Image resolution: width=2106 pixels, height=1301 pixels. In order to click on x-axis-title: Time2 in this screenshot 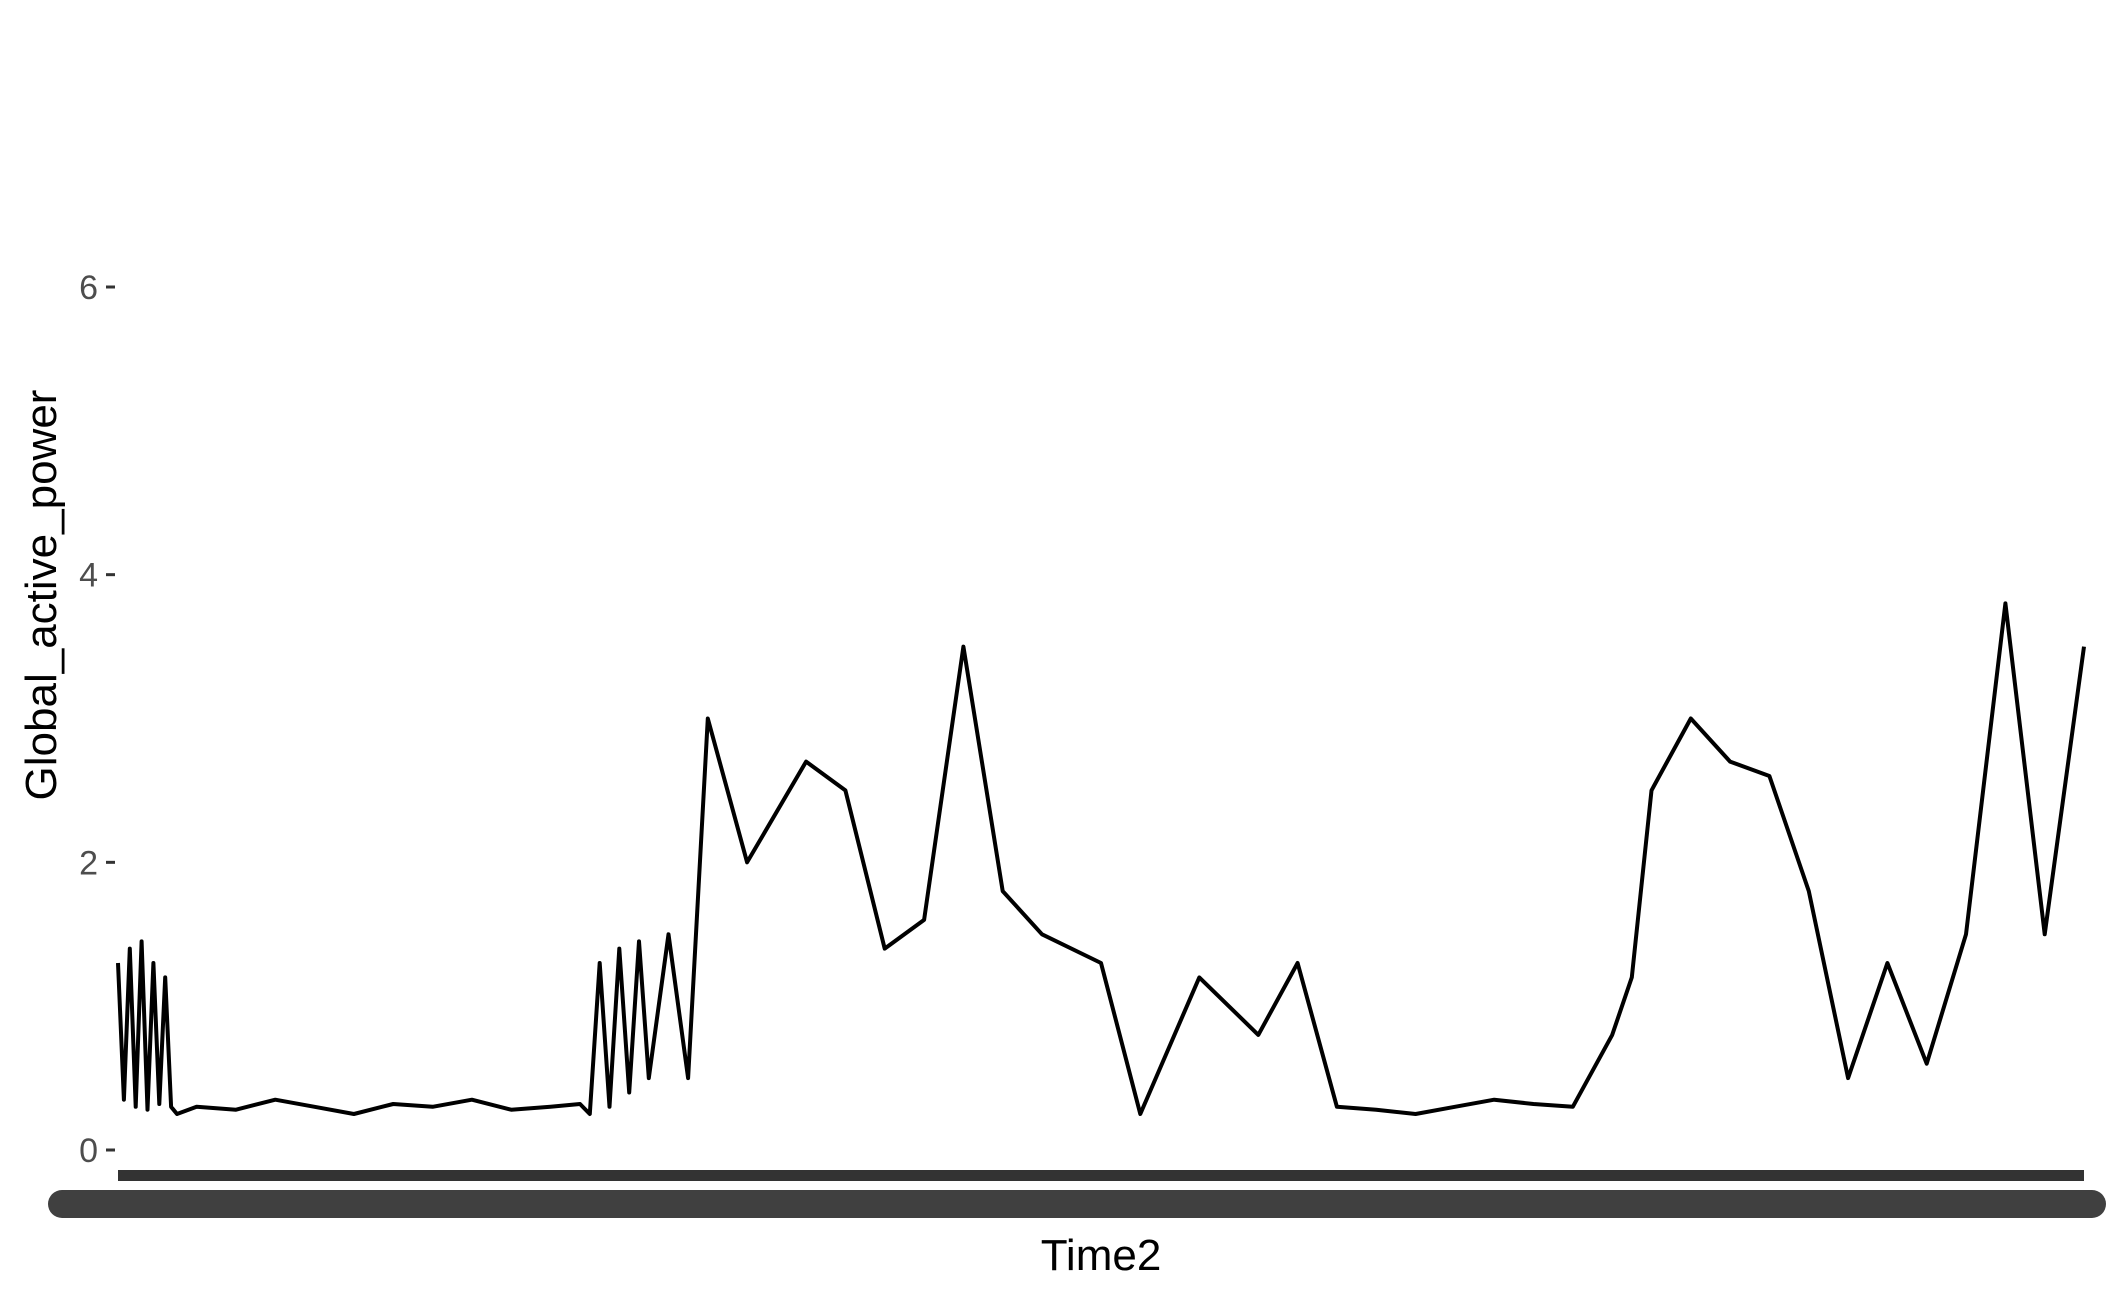, I will do `click(1101, 1255)`.